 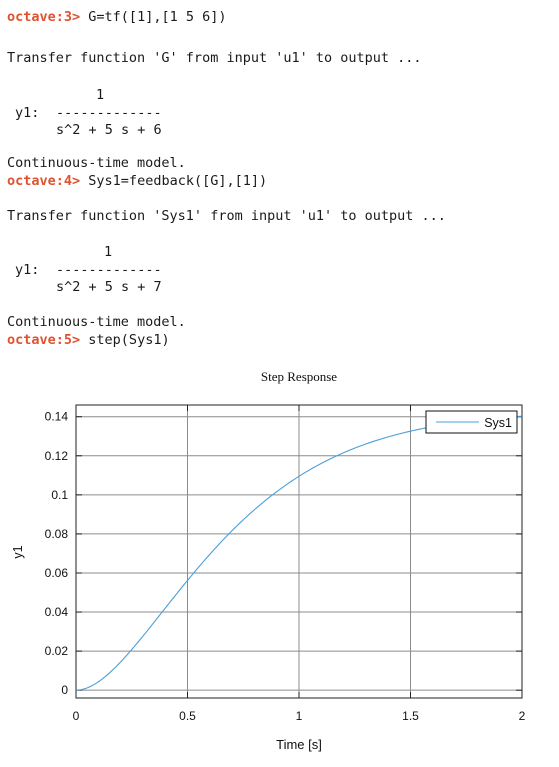 What do you see at coordinates (57, 534) in the screenshot?
I see `y-tick-label: 0.08` at bounding box center [57, 534].